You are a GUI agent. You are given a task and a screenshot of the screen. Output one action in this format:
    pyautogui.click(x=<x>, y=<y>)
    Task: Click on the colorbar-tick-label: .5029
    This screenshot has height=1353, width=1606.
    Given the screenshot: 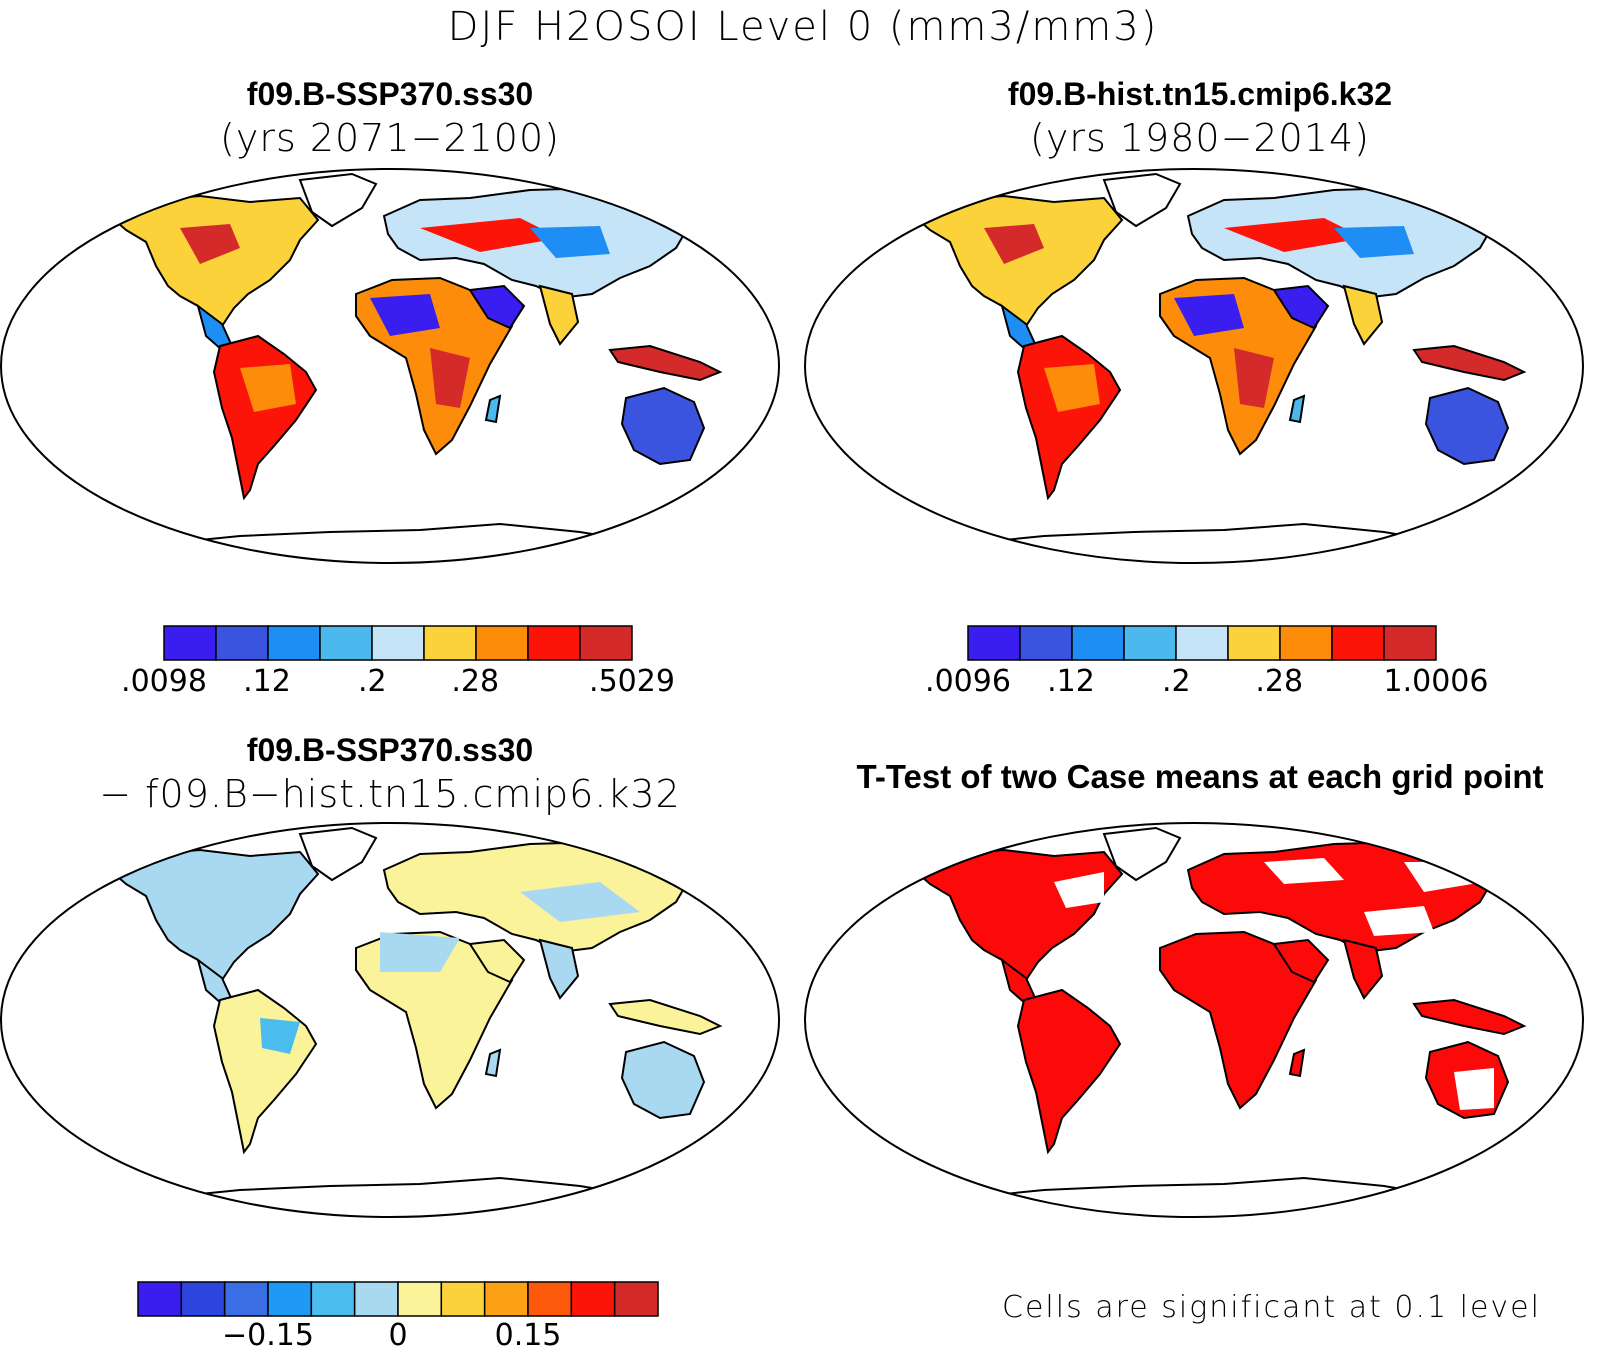 What is the action you would take?
    pyautogui.click(x=632, y=681)
    